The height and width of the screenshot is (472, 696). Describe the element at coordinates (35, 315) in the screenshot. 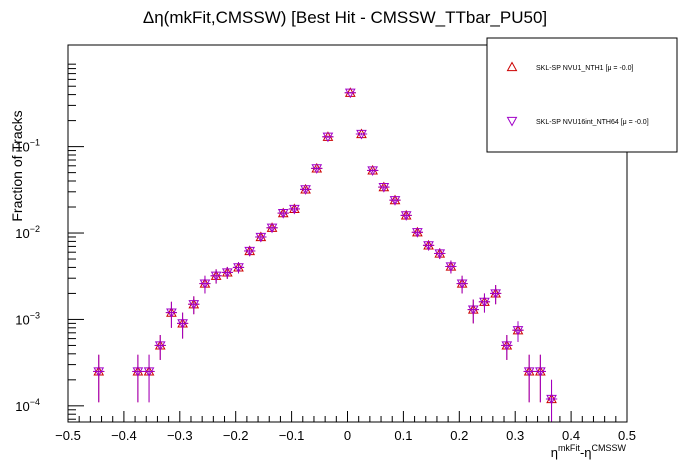

I see `y-tick-exp: −3` at that location.